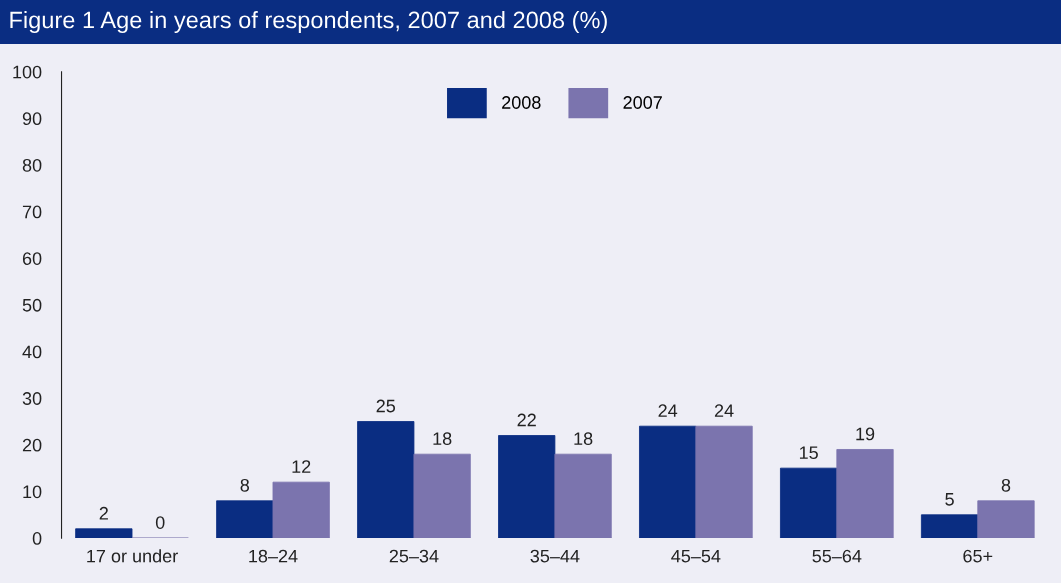  Describe the element at coordinates (837, 556) in the screenshot. I see `x-tick-label: 55–64` at that location.